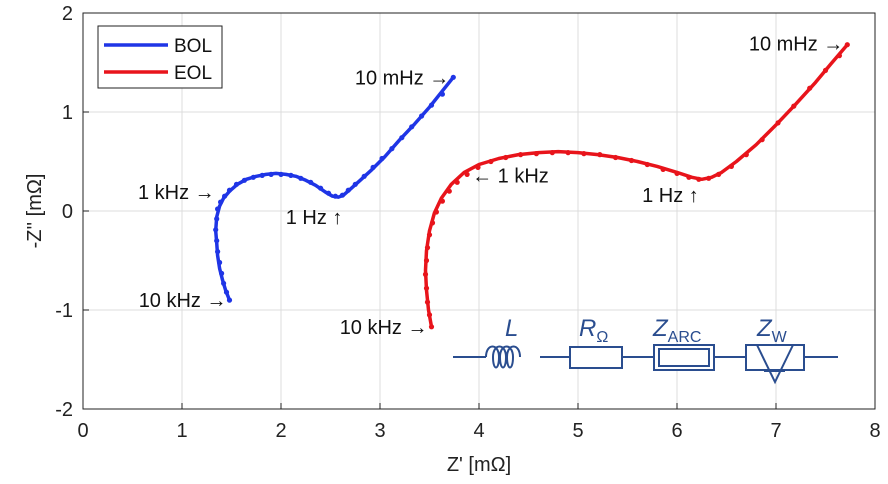  Describe the element at coordinates (67, 212) in the screenshot. I see `y-tick-label: 0` at that location.